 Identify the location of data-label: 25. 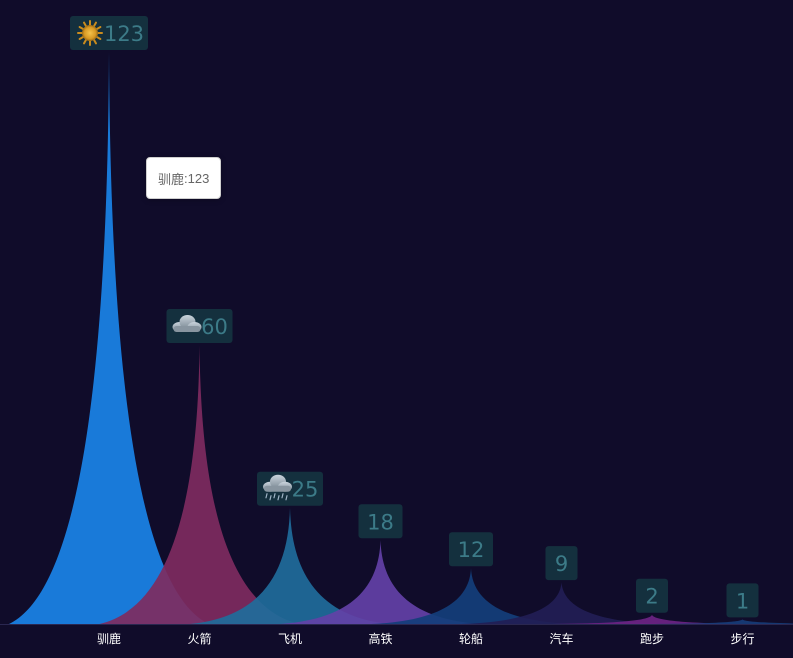
(290, 488).